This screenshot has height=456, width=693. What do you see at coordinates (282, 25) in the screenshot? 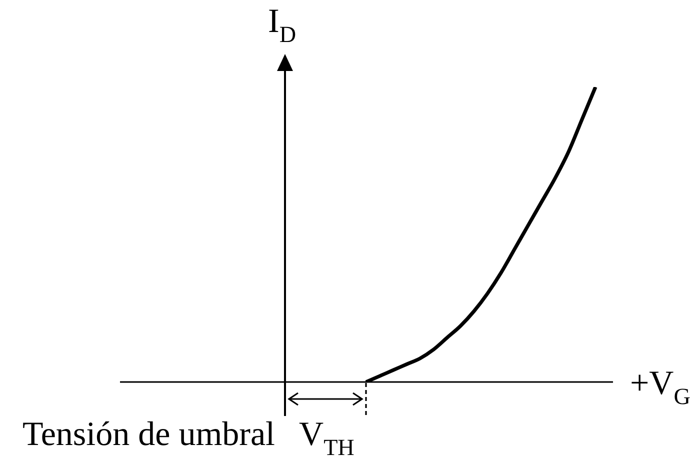
I see `y-axis-title: I$_{D}$` at bounding box center [282, 25].